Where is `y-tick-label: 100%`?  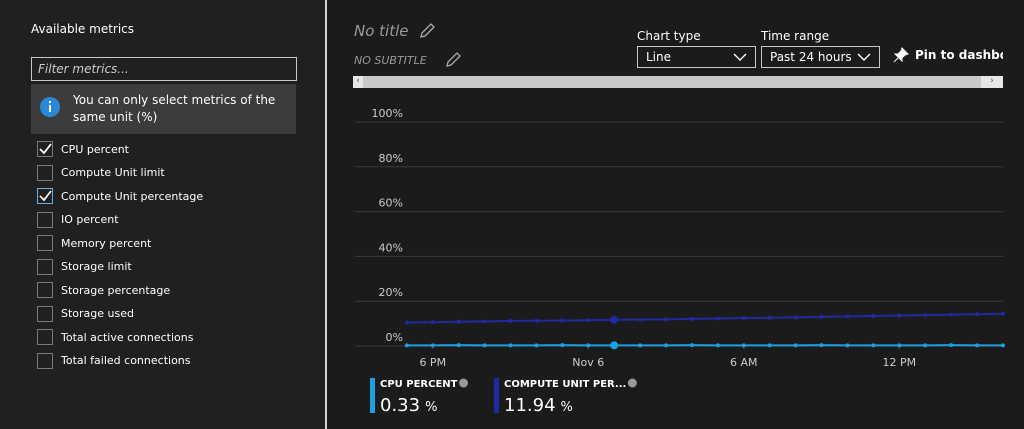 y-tick-label: 100% is located at coordinates (387, 113).